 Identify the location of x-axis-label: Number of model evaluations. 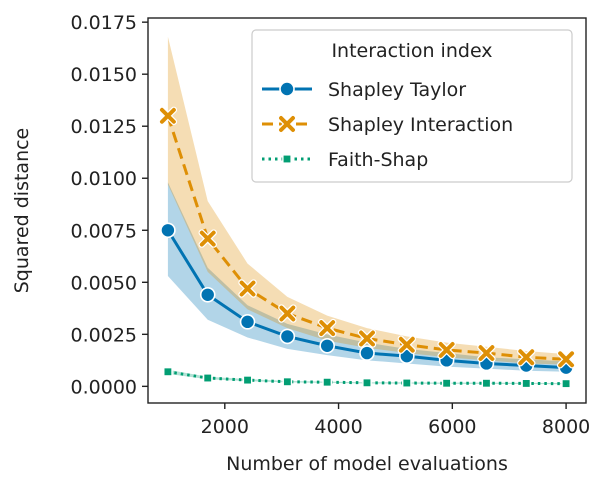
(367, 464).